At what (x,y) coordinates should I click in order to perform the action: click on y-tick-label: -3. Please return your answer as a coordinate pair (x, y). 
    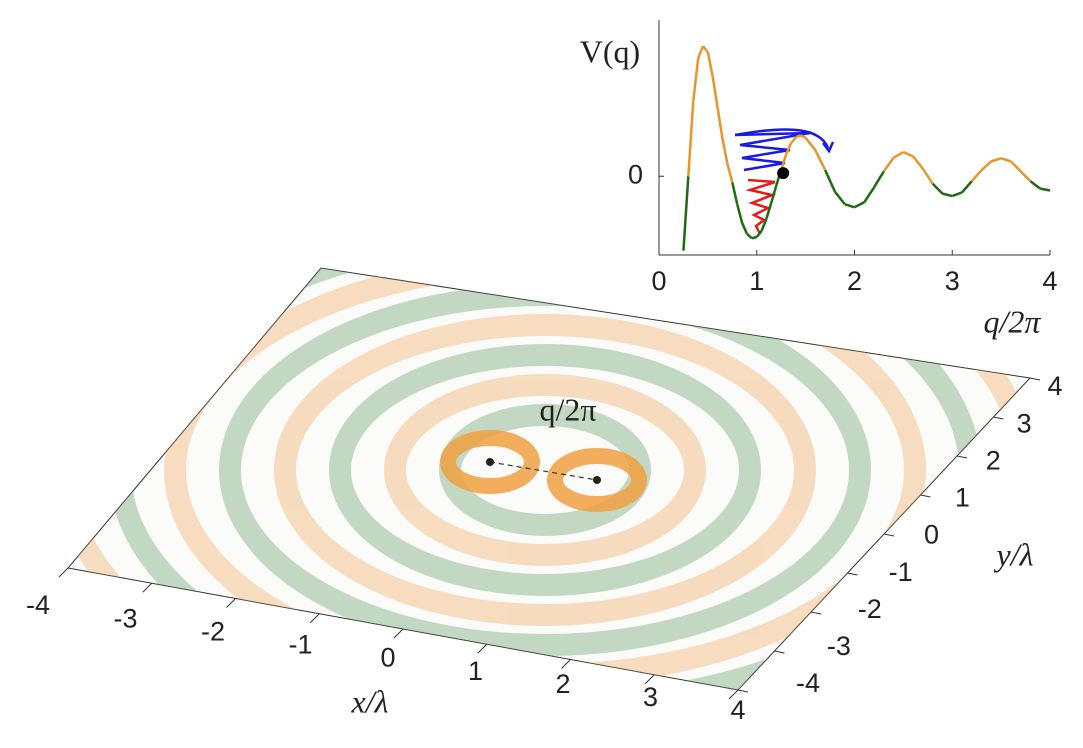
    Looking at the image, I should click on (839, 646).